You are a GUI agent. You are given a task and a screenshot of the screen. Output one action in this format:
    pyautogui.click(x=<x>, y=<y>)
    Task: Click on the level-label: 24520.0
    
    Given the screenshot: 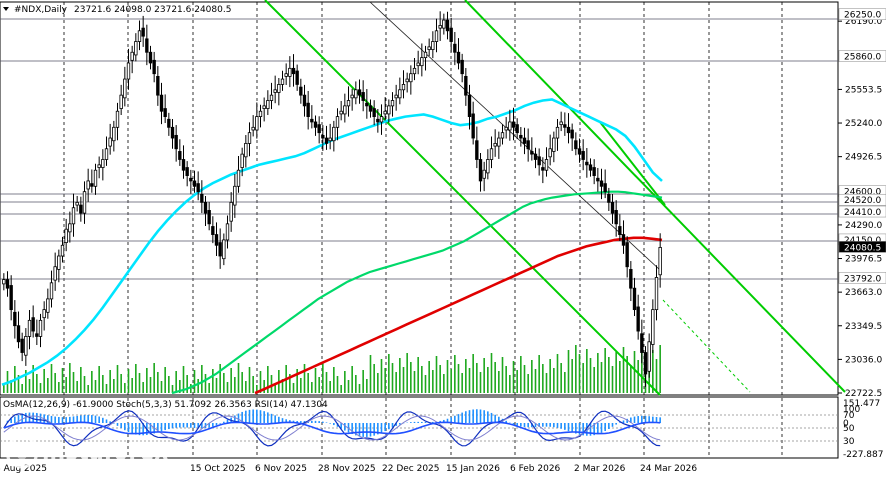 What is the action you would take?
    pyautogui.click(x=862, y=201)
    